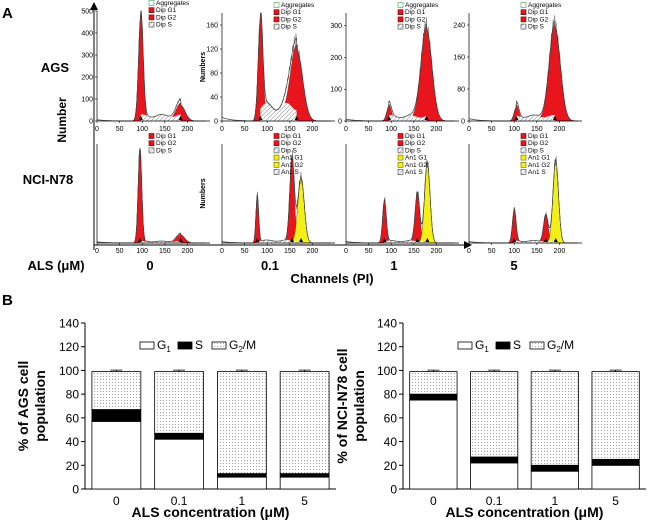  Describe the element at coordinates (298, 5) in the screenshot. I see `legend-label: Aggregates` at that location.